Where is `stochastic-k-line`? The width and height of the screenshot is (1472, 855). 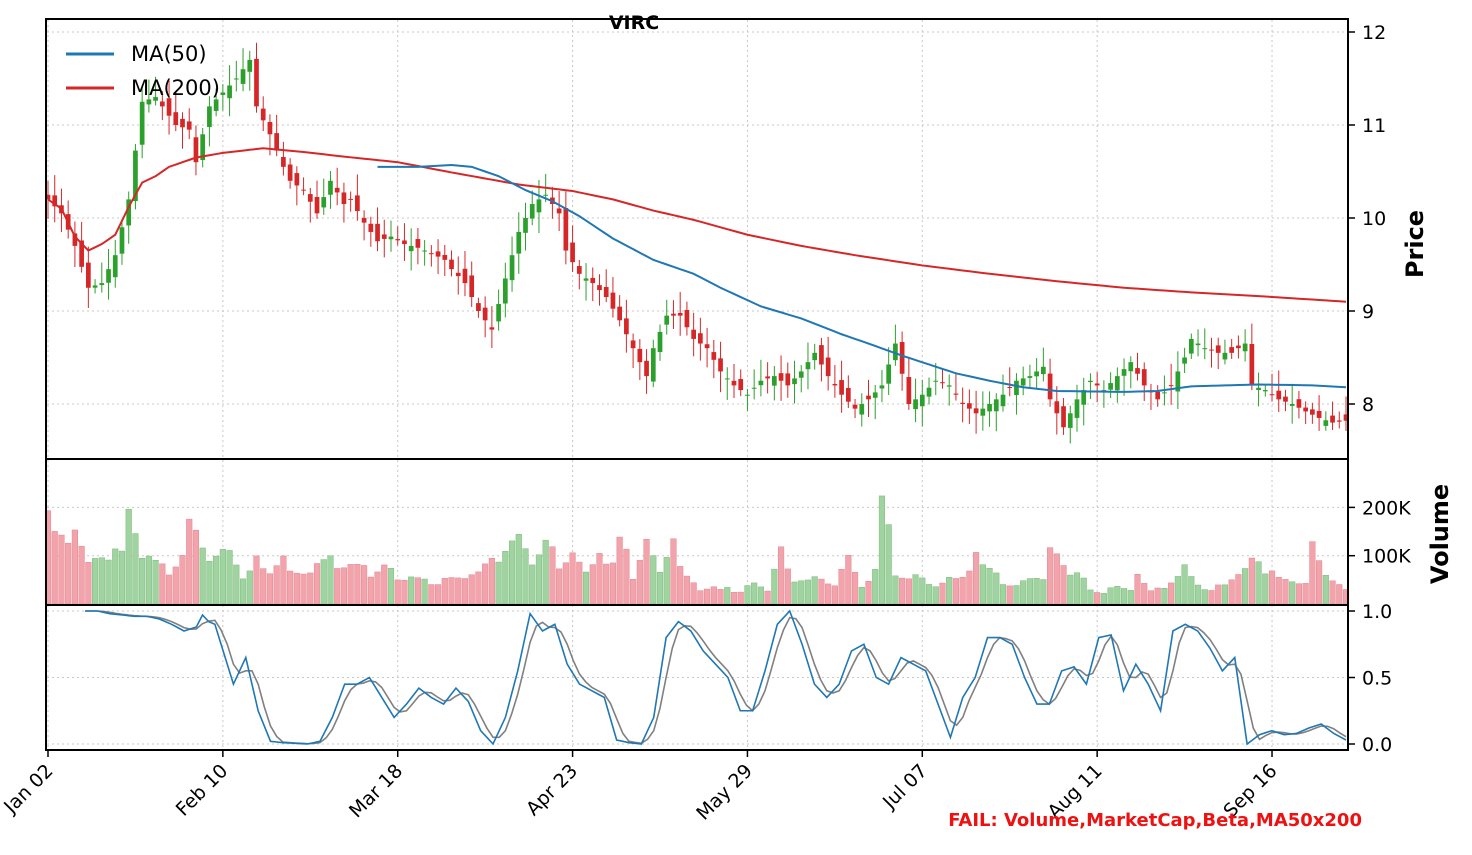
stochastic-k-line is located at coordinates (716, 677).